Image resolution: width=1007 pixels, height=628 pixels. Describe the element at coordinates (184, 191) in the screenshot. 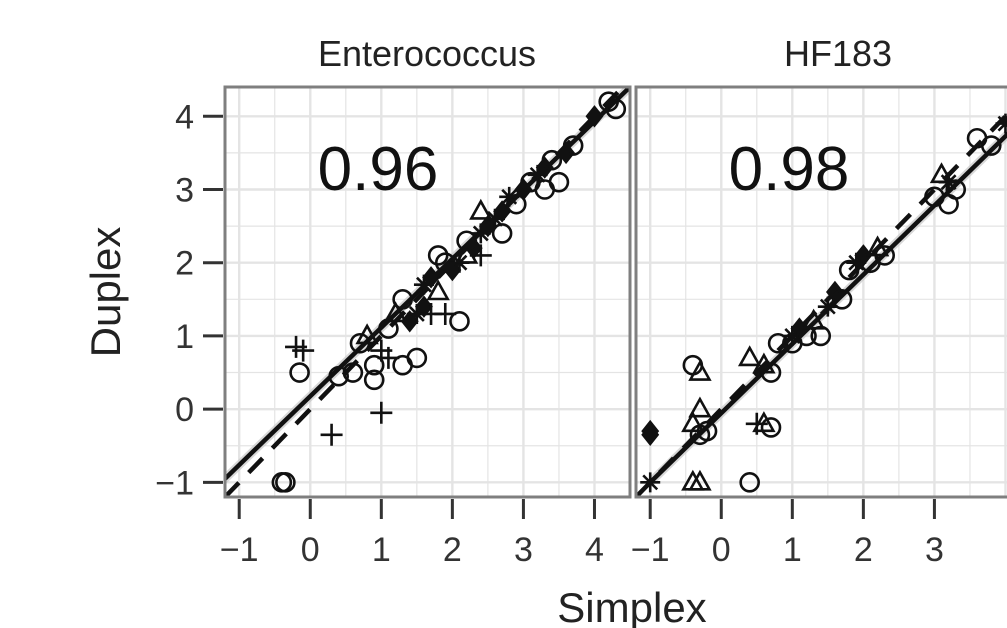

I see `y-tick-label: 3` at that location.